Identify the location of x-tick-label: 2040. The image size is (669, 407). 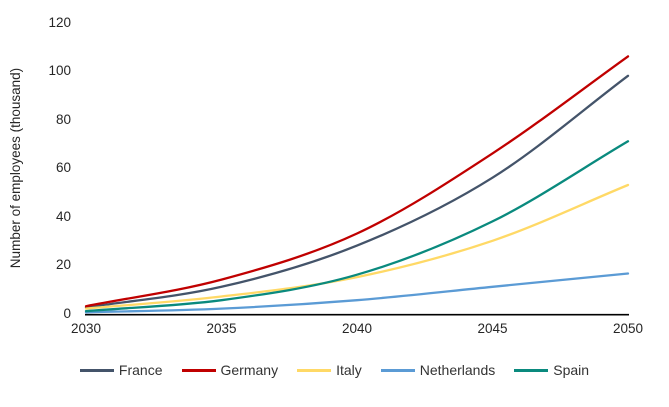
(357, 328).